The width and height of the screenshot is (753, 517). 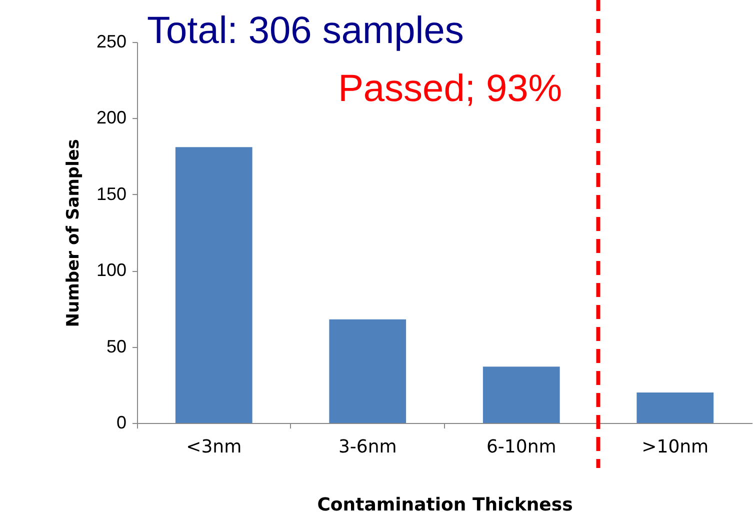 What do you see at coordinates (73, 233) in the screenshot?
I see `y-axis-title: Number of Samples` at bounding box center [73, 233].